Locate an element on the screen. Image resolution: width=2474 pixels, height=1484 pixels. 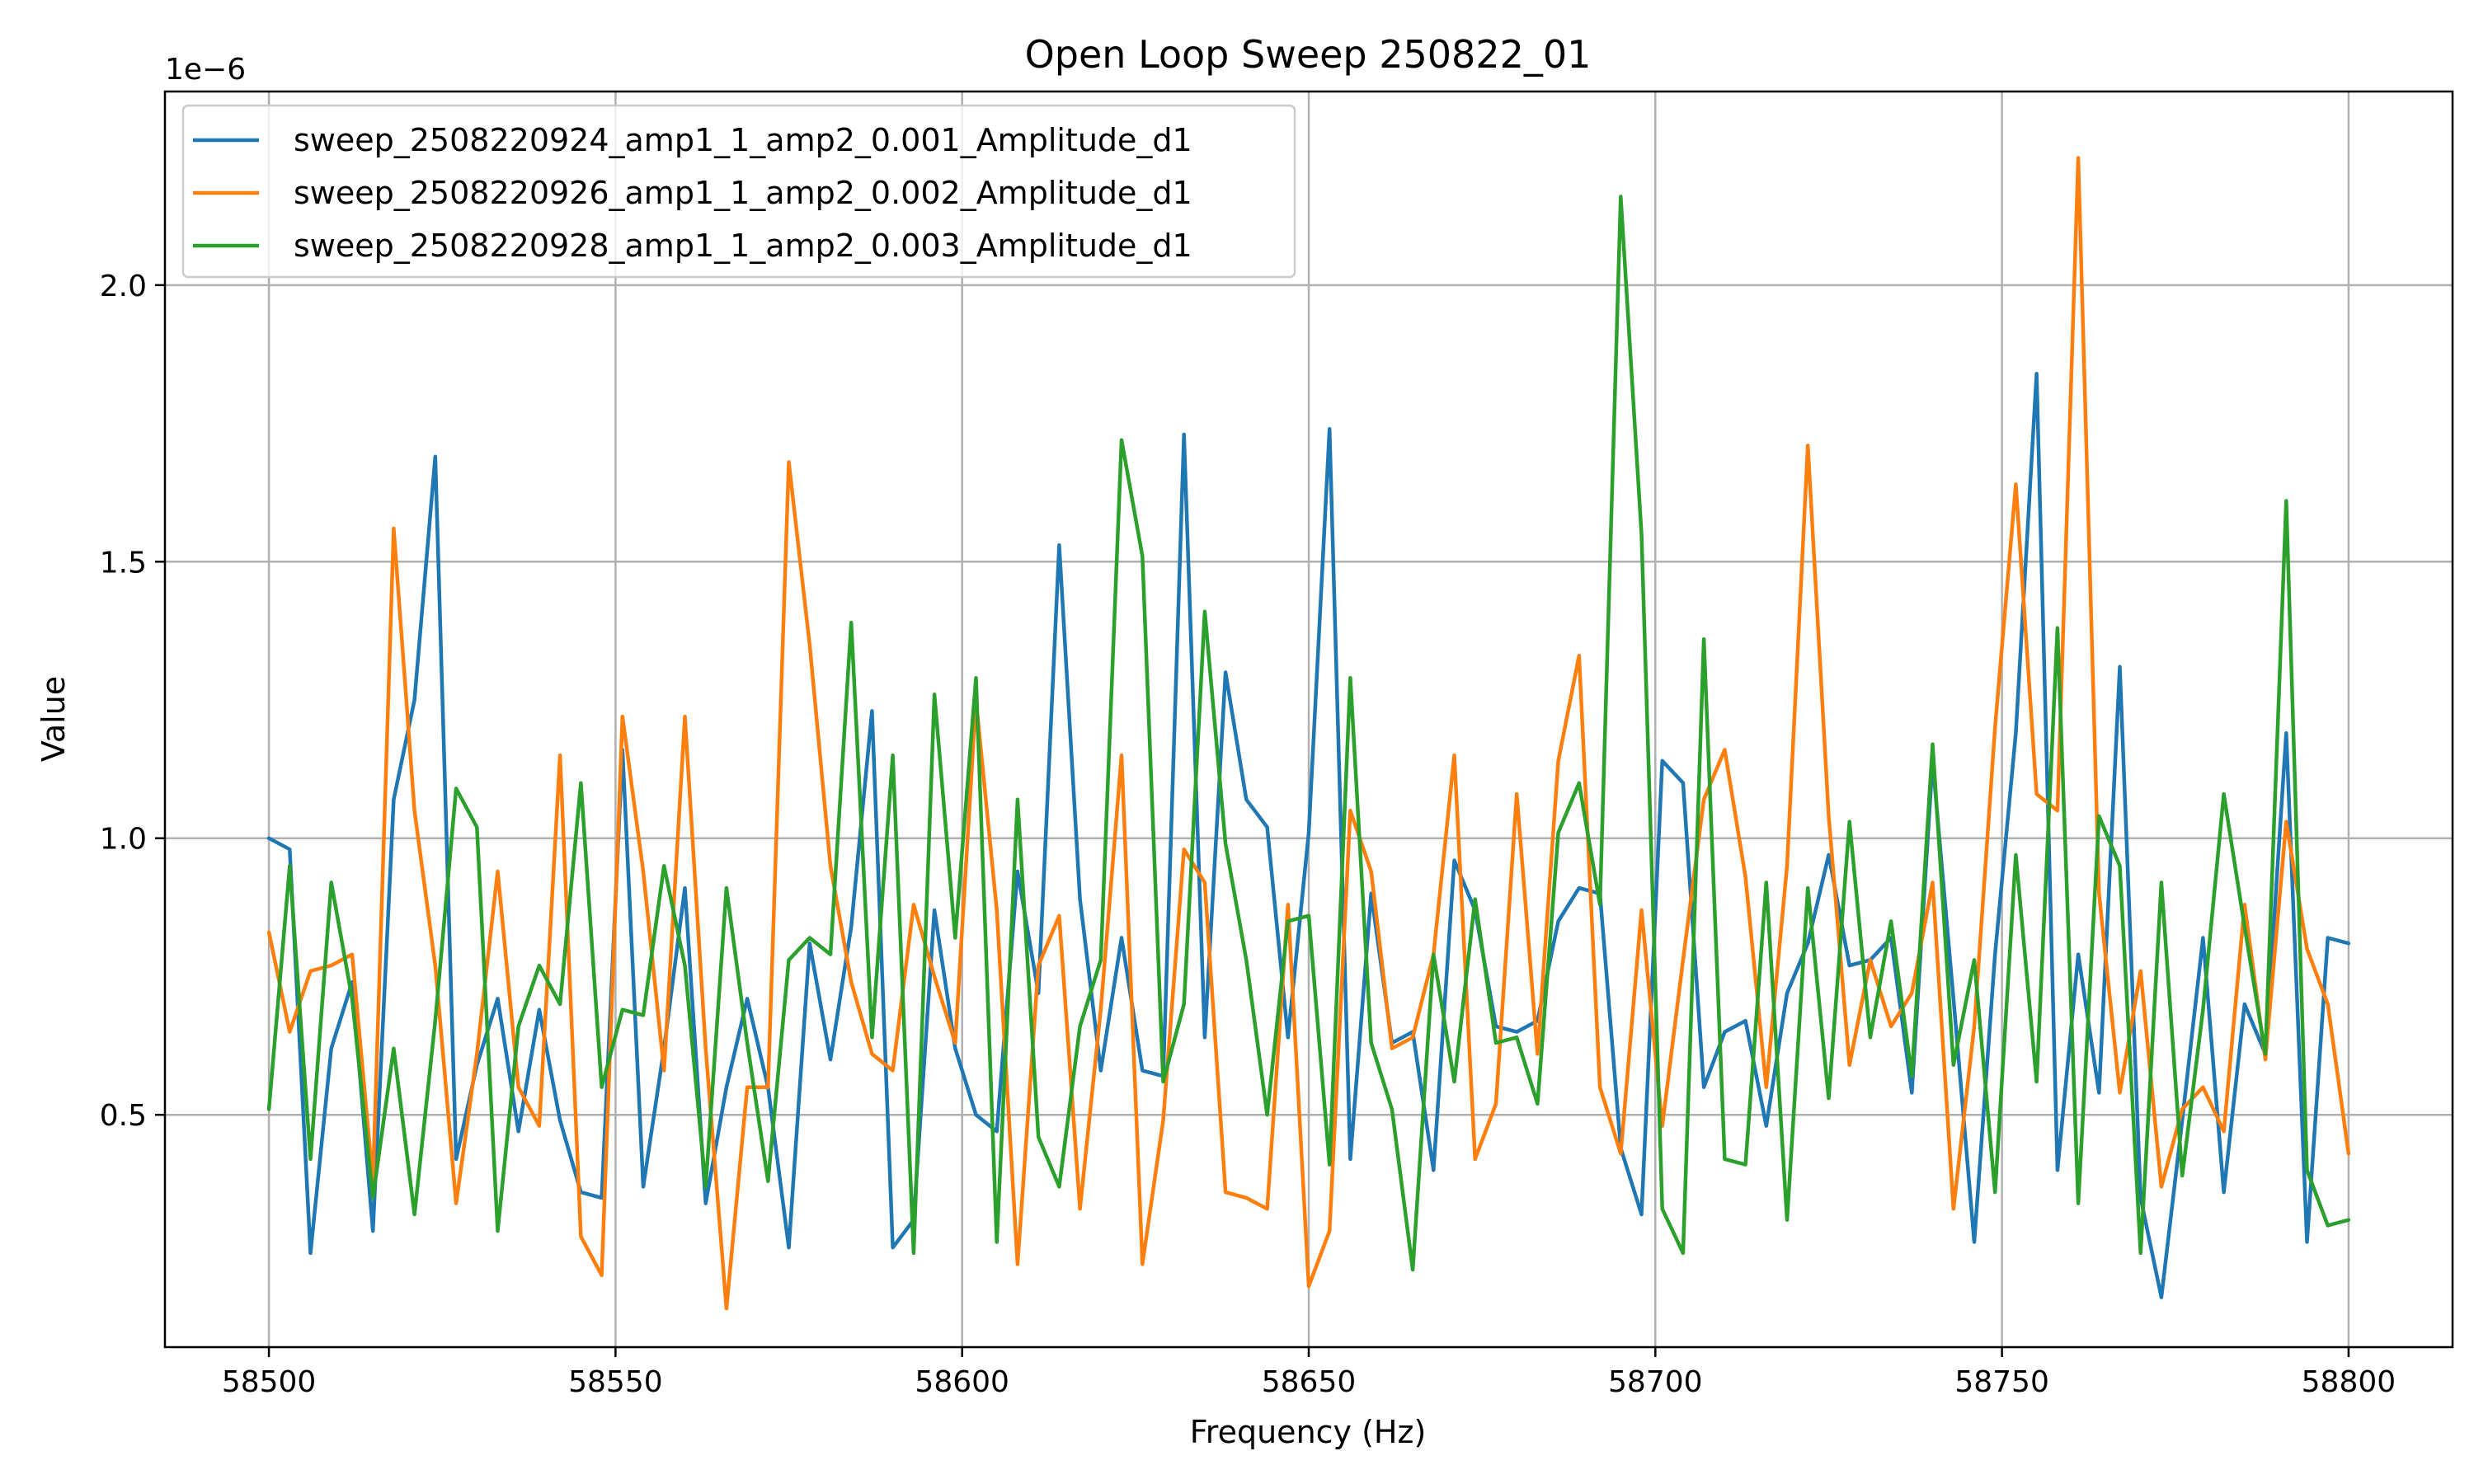
y-offset-label: 1e−6 is located at coordinates (205, 70).